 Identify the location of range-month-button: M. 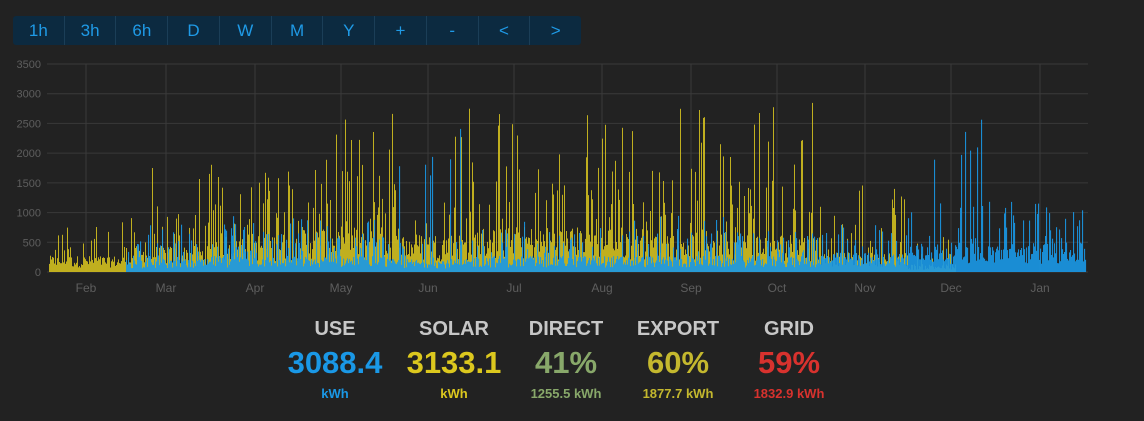
(298, 30).